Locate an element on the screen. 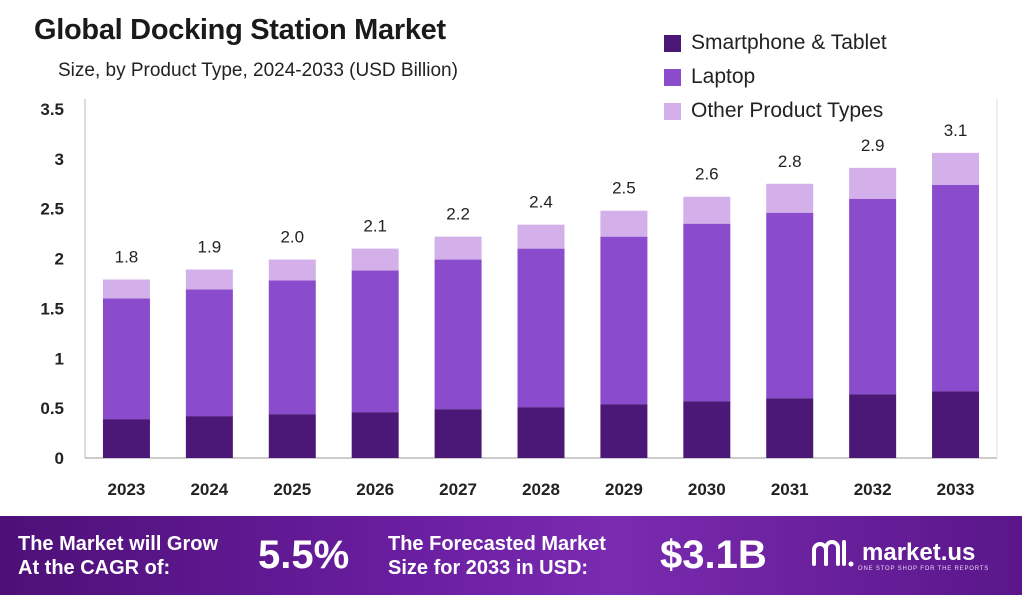 This screenshot has width=1022, height=595. bar-laptop-2024 is located at coordinates (209, 353).